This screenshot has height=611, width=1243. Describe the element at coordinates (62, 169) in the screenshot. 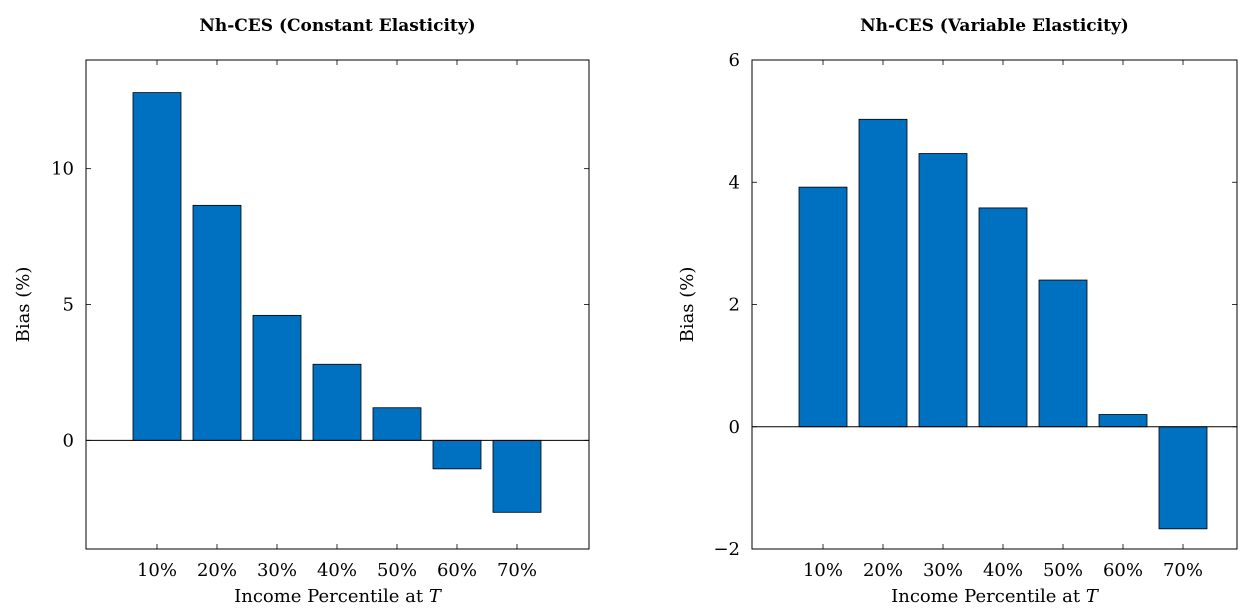

I see `y-tick-label: 10` at that location.